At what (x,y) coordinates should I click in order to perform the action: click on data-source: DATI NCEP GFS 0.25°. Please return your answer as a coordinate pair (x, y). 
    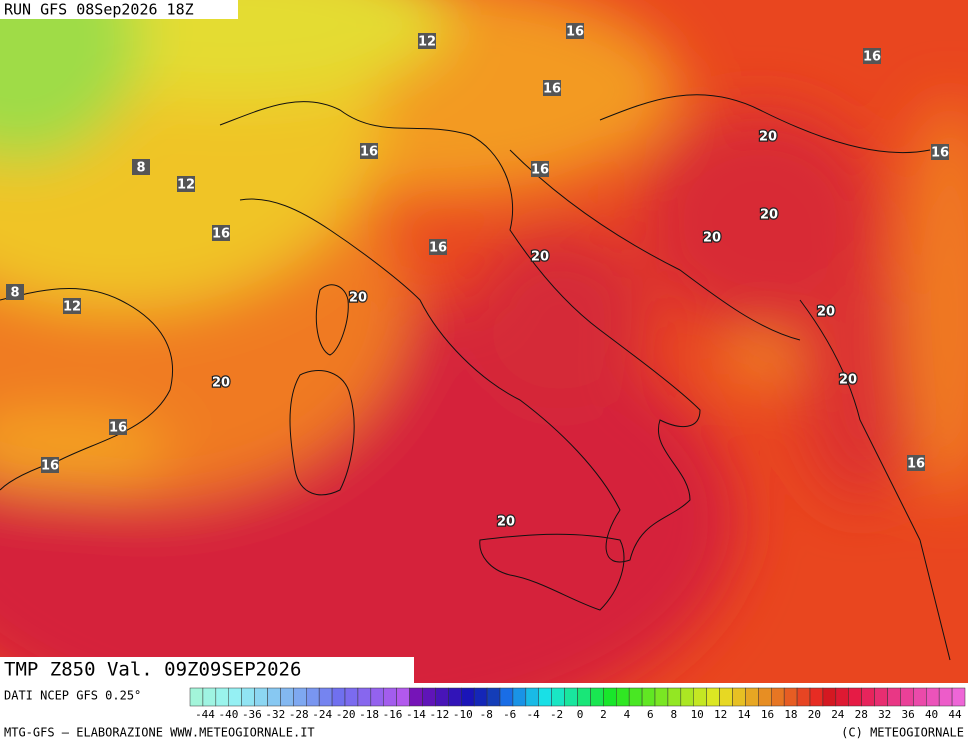
    Looking at the image, I should click on (72, 696).